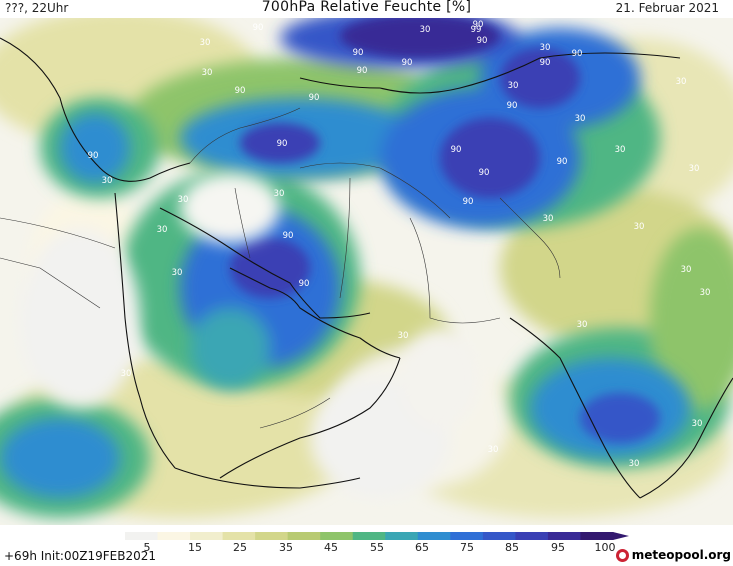 The image size is (733, 566). I want to click on colorbar-tick: 55, so click(377, 547).